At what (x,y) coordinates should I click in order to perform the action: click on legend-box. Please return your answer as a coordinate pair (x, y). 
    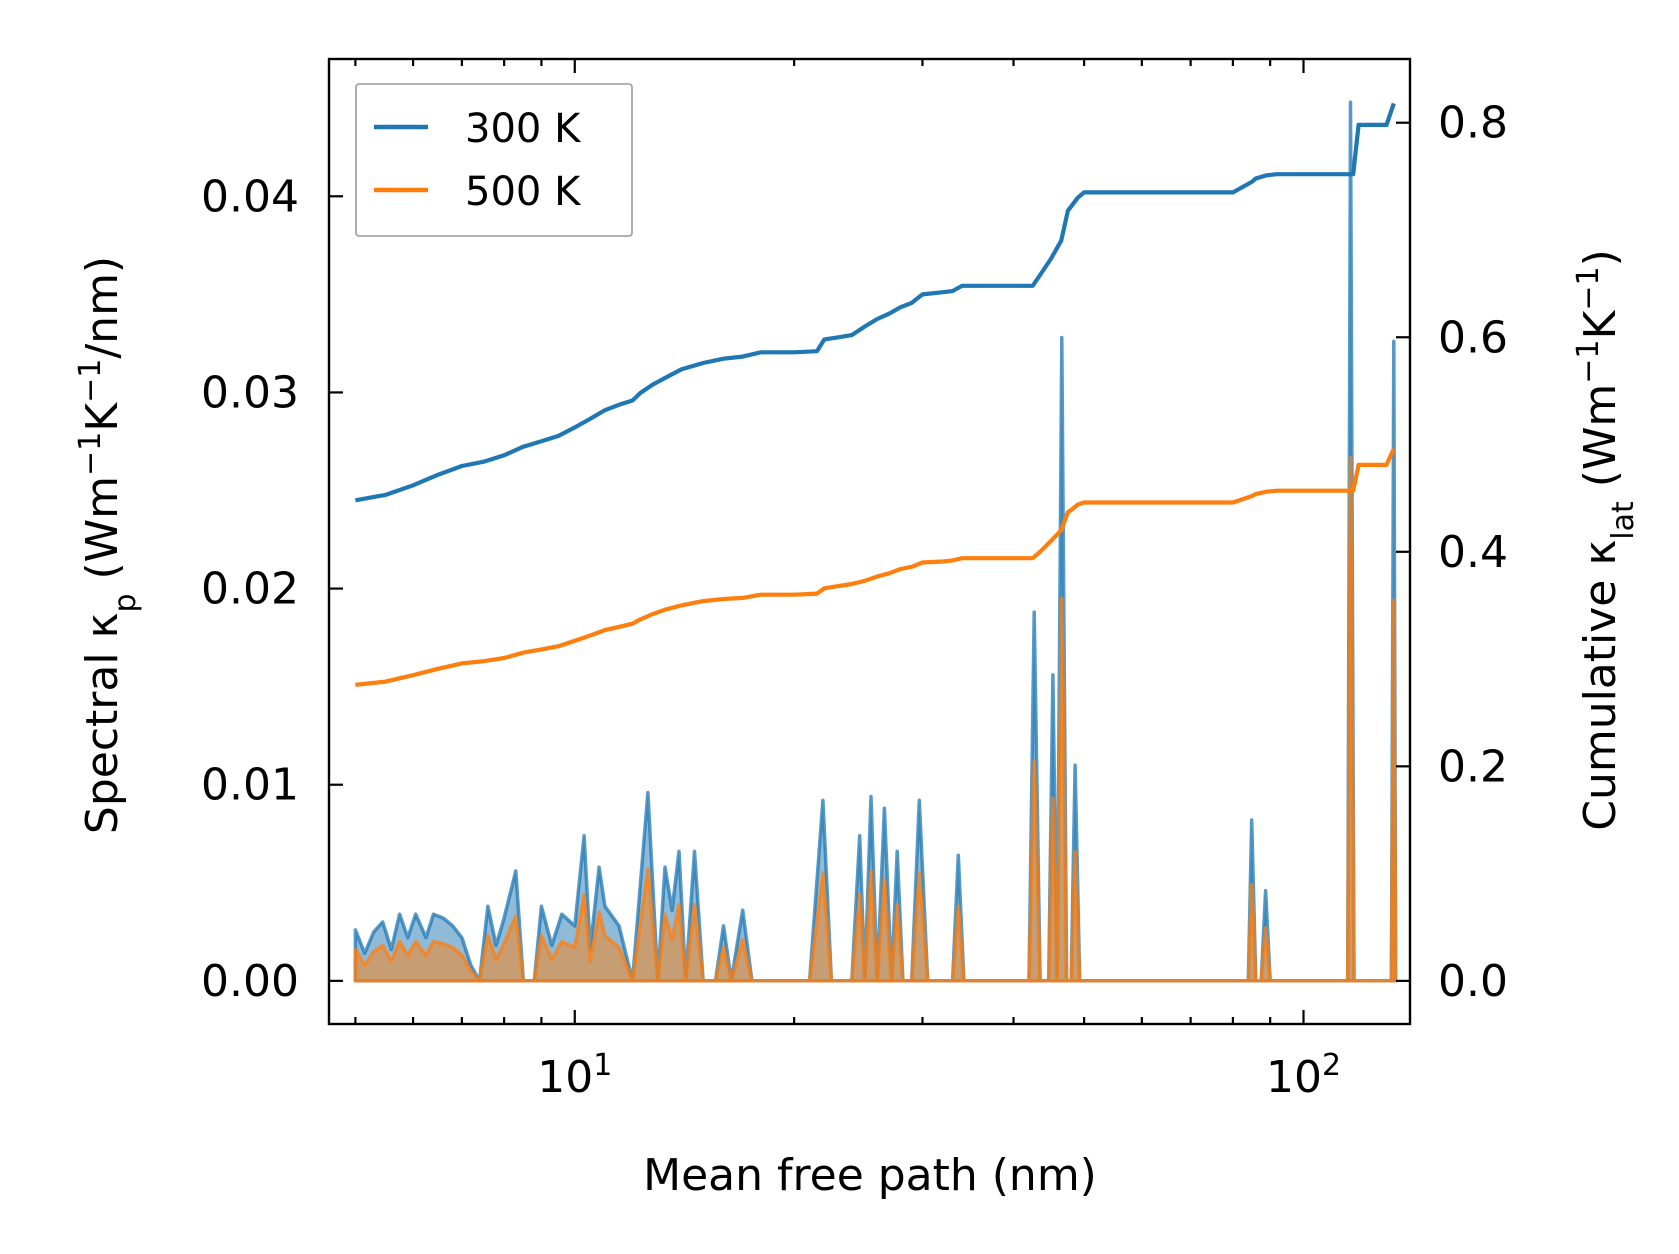
    Looking at the image, I should click on (494, 160).